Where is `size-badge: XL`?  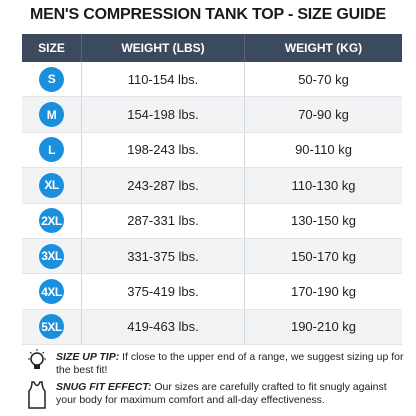
size-badge: XL is located at coordinates (51, 185).